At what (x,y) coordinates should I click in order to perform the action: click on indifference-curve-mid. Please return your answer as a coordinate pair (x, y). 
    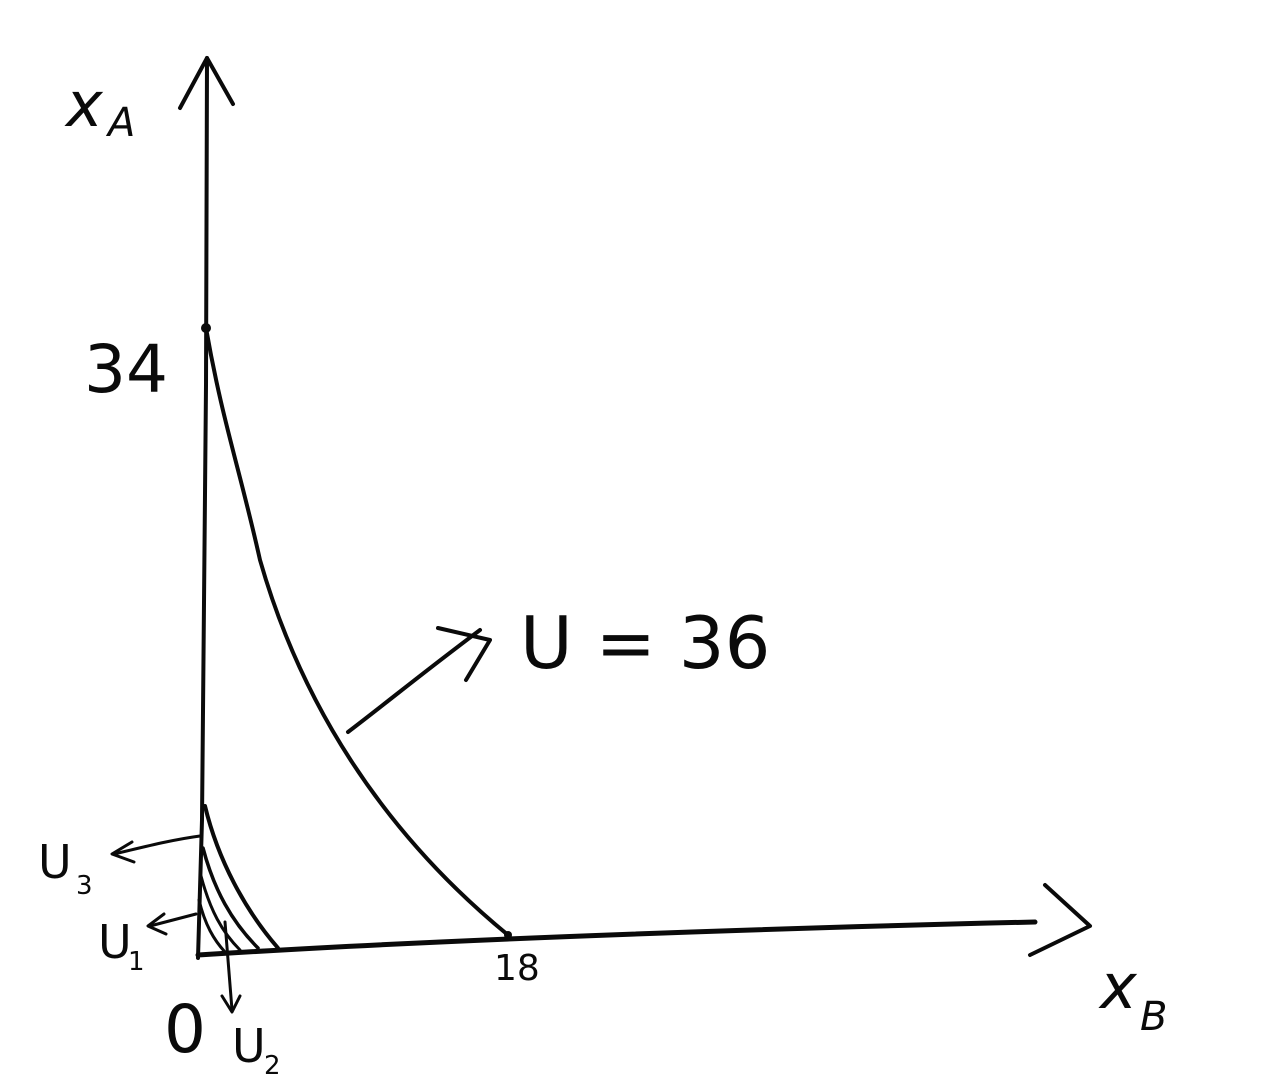
    Looking at the image, I should click on (230, 898).